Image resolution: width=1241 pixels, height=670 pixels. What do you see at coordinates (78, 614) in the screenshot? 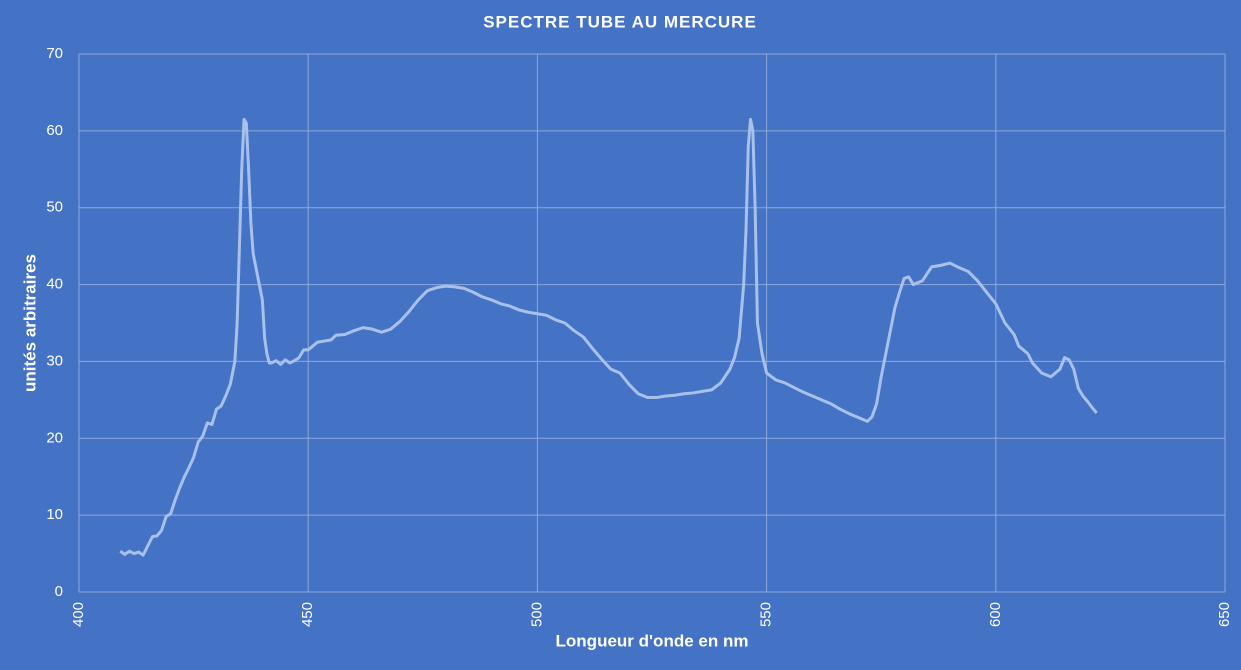
I see `x-tick-label: 400` at bounding box center [78, 614].